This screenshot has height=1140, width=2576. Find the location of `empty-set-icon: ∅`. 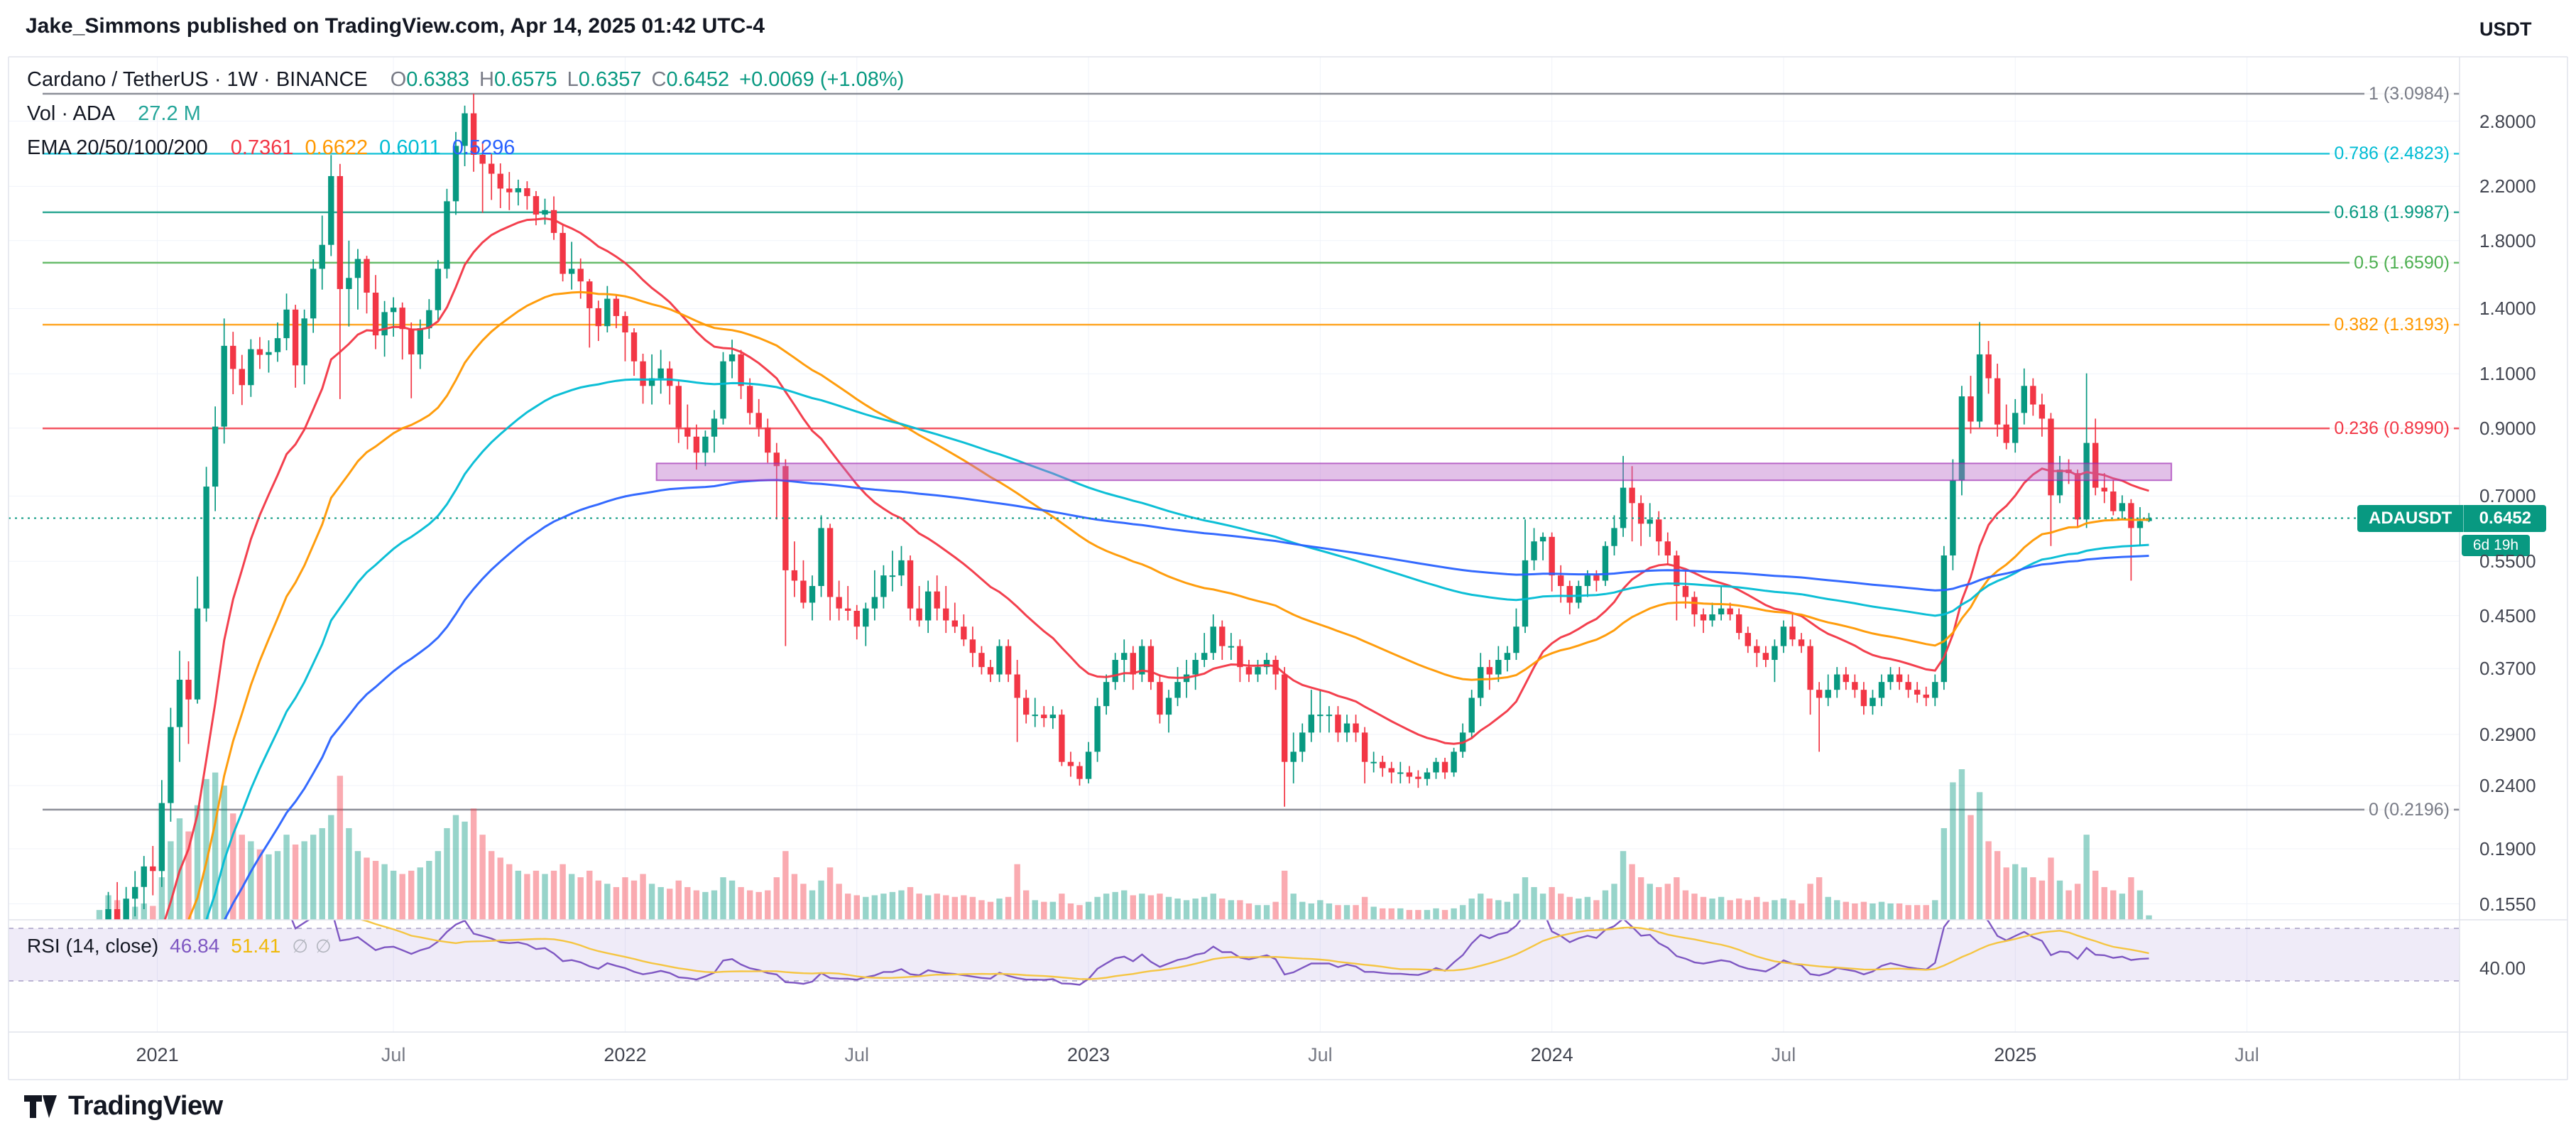

empty-set-icon: ∅ is located at coordinates (323, 946).